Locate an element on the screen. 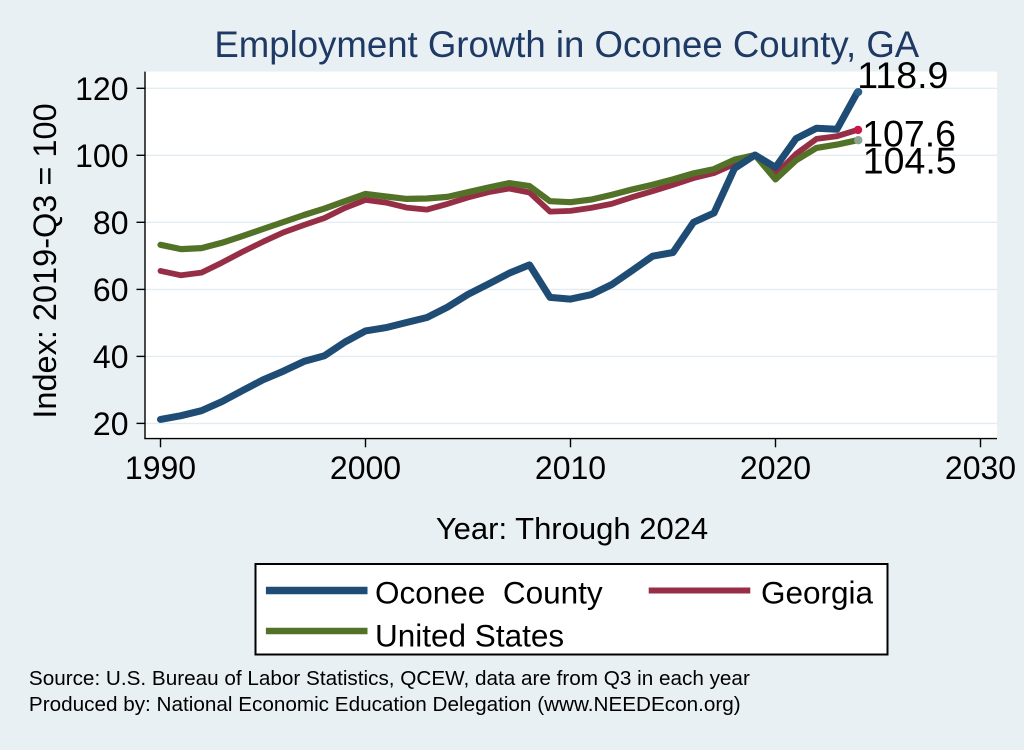  svg-text: 1990 is located at coordinates (160, 468).